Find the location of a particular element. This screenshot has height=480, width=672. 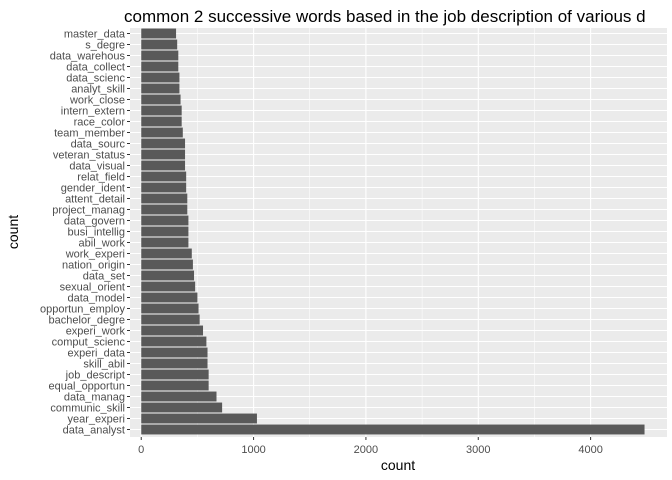

y-axis-title: count is located at coordinates (13, 232).